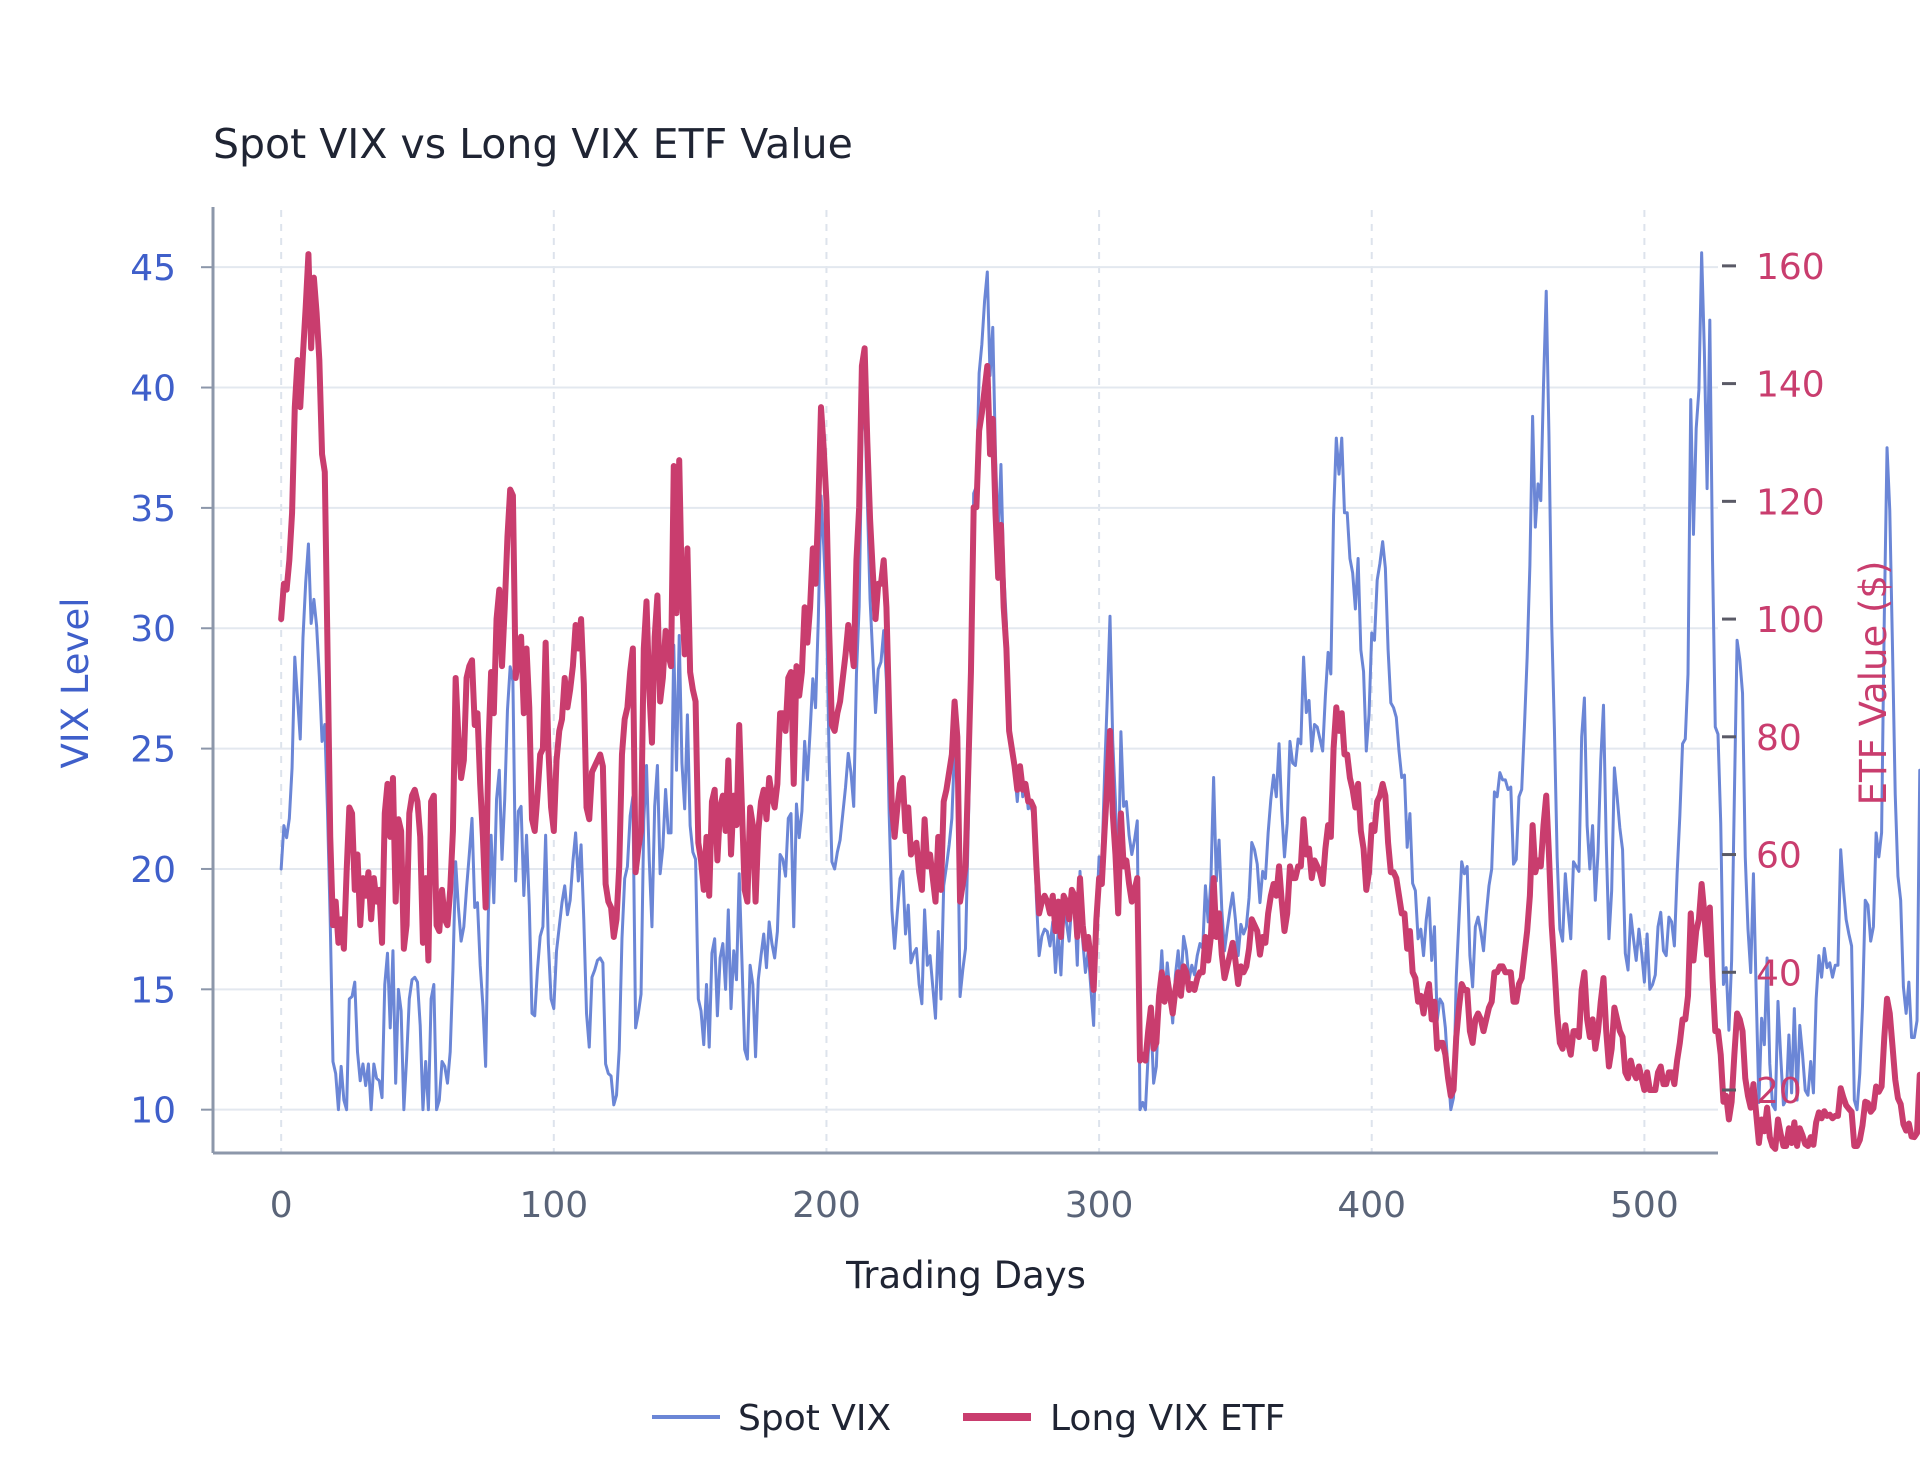 This screenshot has width=1920, height=1476. What do you see at coordinates (153, 389) in the screenshot?
I see `left-y-tick-label: 40` at bounding box center [153, 389].